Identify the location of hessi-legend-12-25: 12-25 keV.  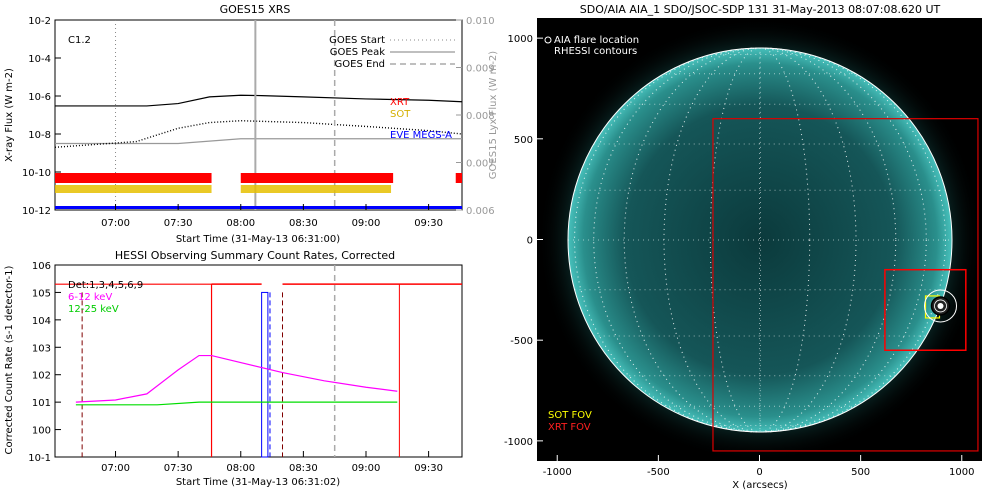
(93, 309).